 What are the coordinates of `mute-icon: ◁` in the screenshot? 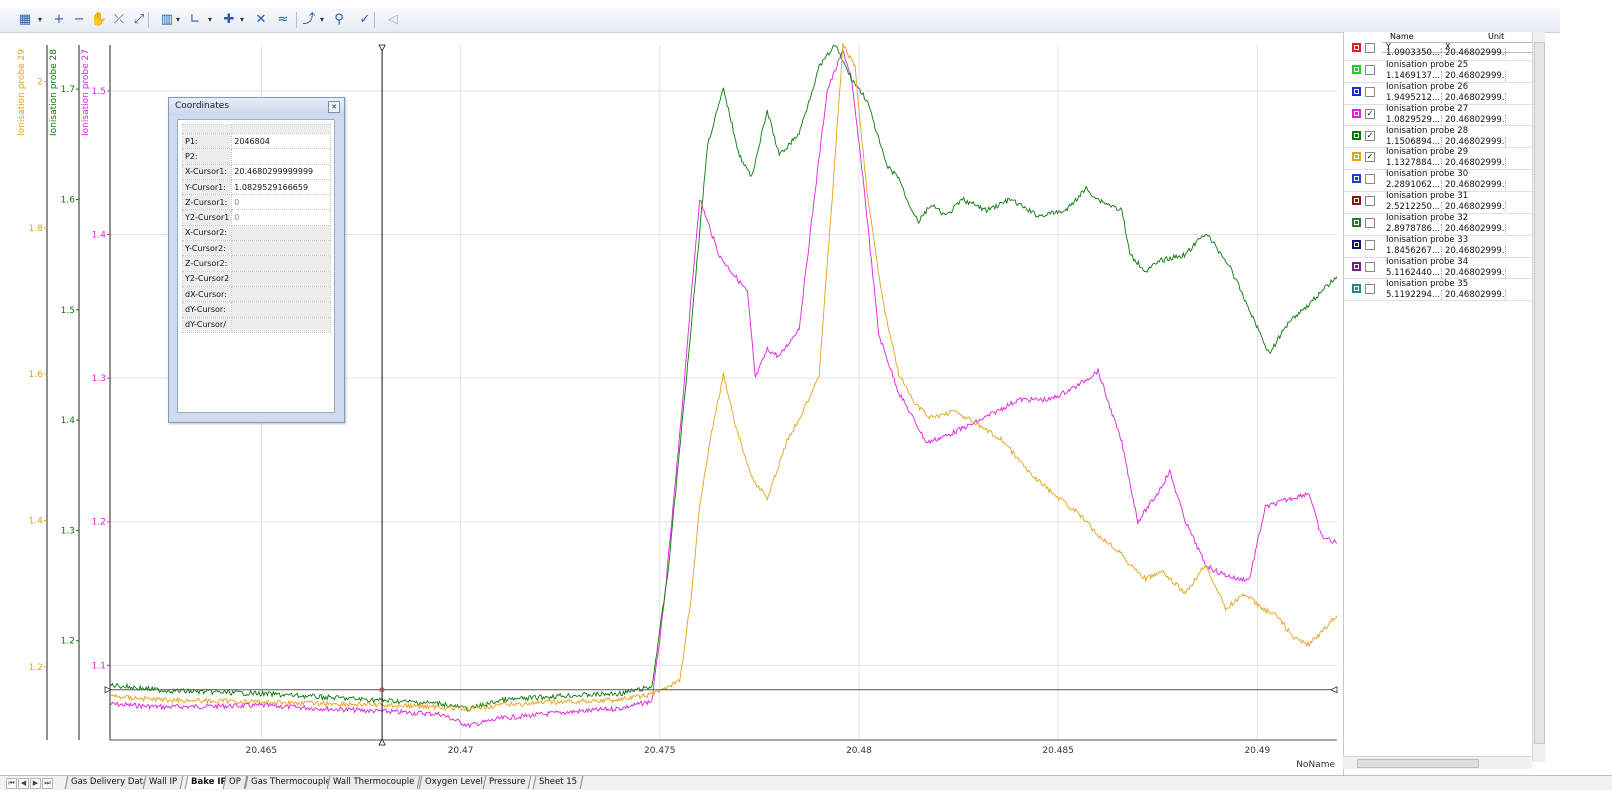 It's located at (393, 19).